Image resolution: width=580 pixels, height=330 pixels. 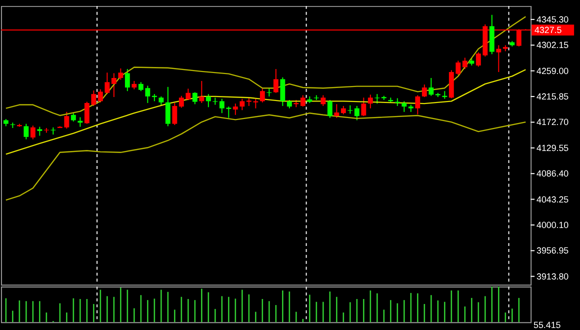 What do you see at coordinates (552, 199) in the screenshot?
I see `y-tick-label: 4043.25` at bounding box center [552, 199].